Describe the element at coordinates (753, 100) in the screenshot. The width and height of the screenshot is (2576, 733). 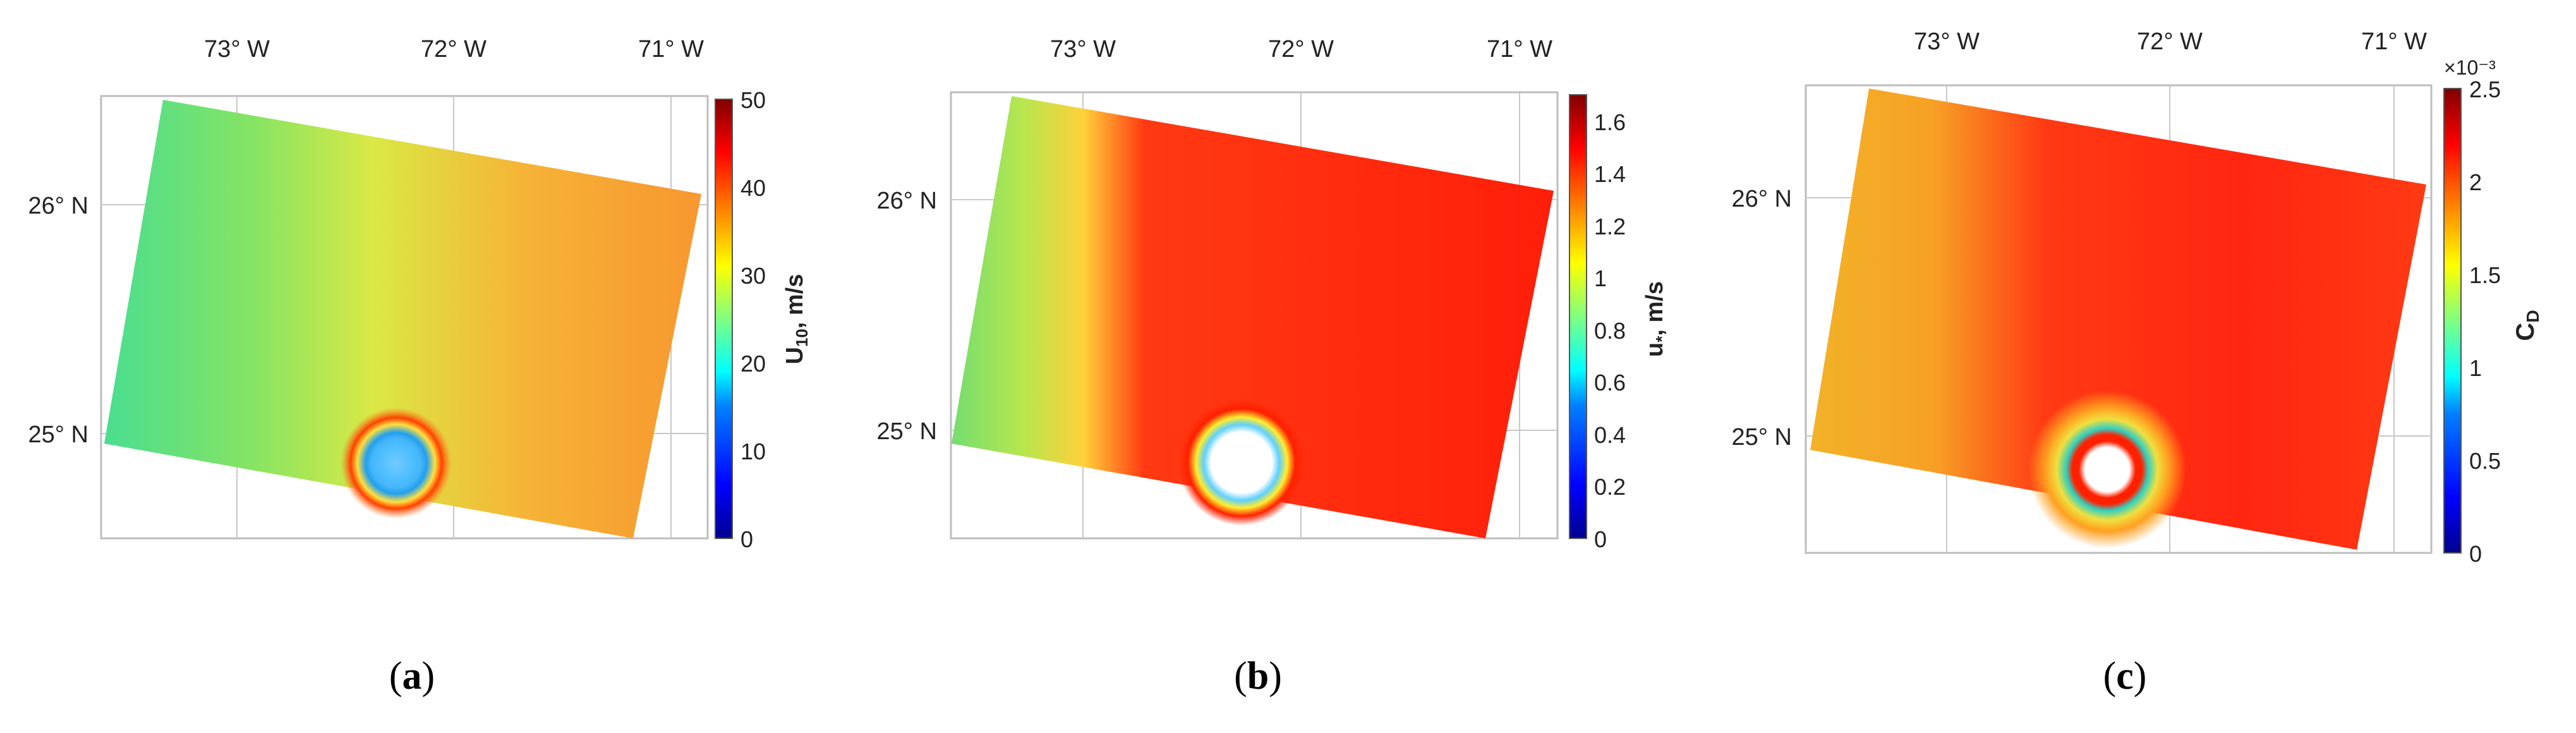
I see `colorbar-tick: 50` at that location.